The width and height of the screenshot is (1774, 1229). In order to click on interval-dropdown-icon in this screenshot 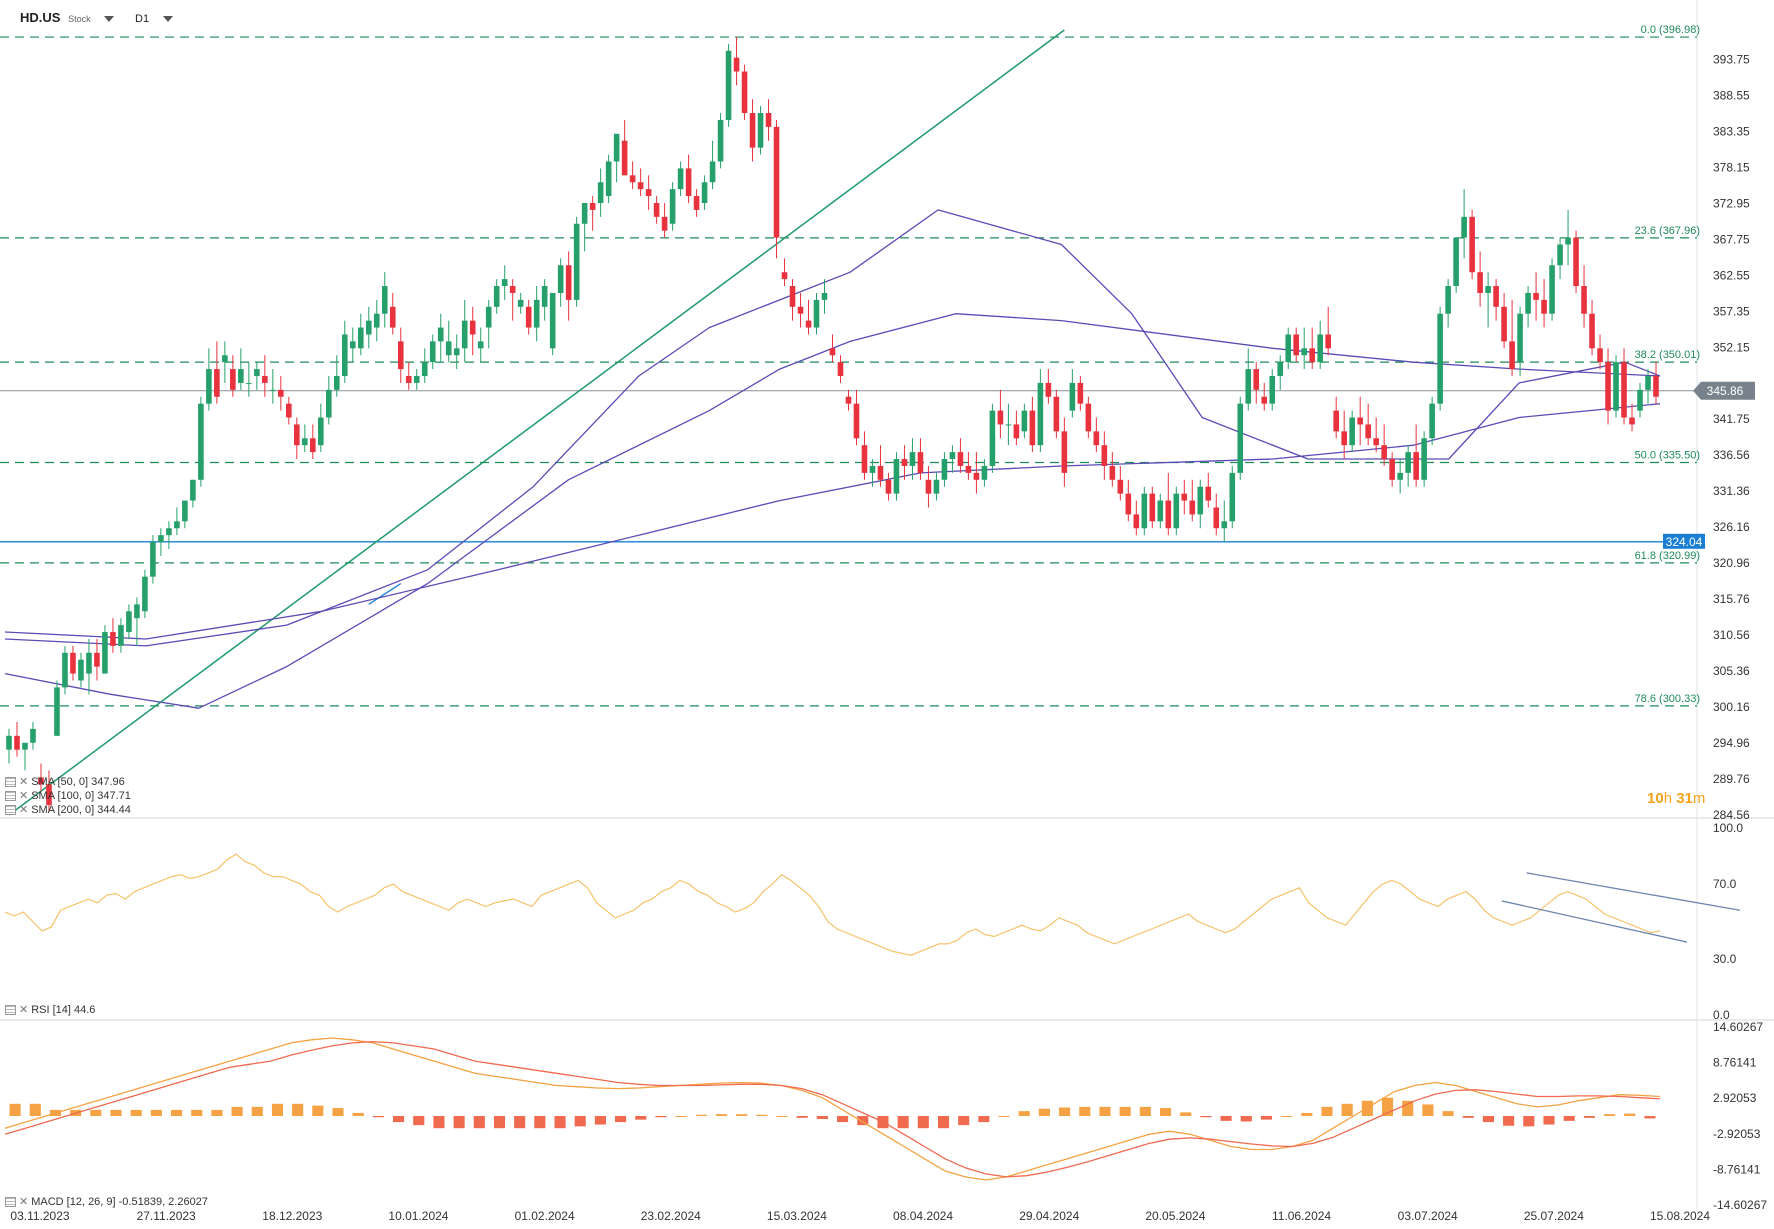, I will do `click(167, 18)`.